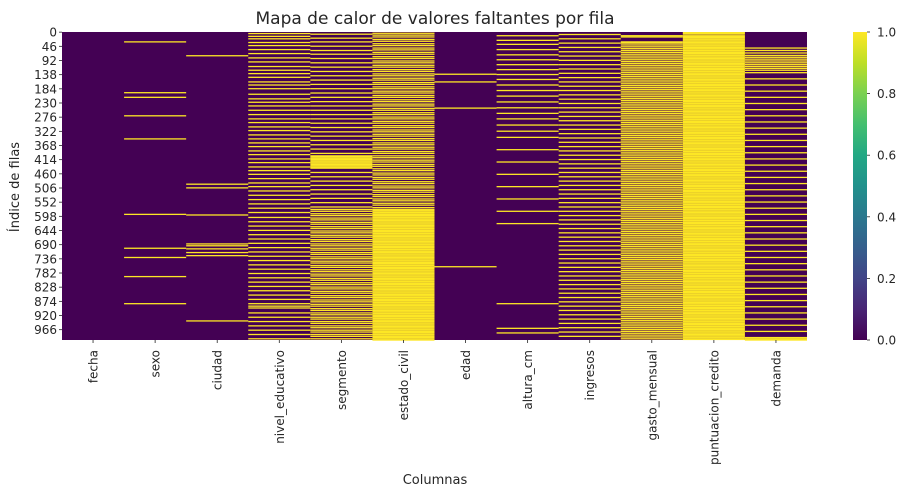  What do you see at coordinates (49, 47) in the screenshot?
I see `row-tick-label: 46` at bounding box center [49, 47].